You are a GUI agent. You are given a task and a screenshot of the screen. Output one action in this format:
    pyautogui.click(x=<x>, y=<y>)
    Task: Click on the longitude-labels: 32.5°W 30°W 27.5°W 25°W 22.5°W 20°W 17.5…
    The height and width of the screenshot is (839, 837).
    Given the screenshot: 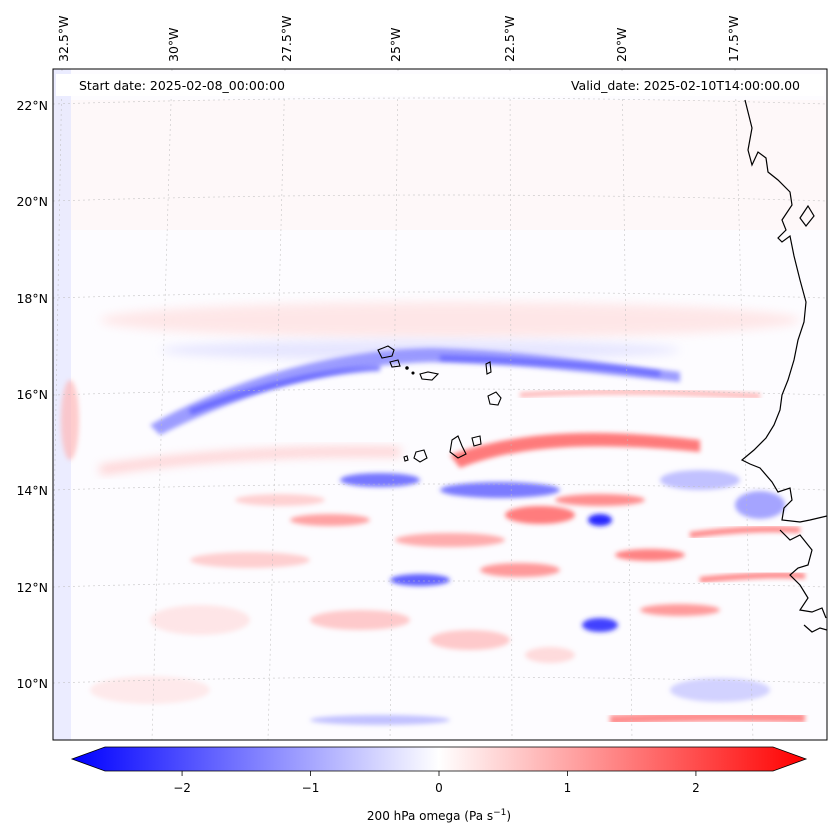 What is the action you would take?
    pyautogui.click(x=398, y=39)
    